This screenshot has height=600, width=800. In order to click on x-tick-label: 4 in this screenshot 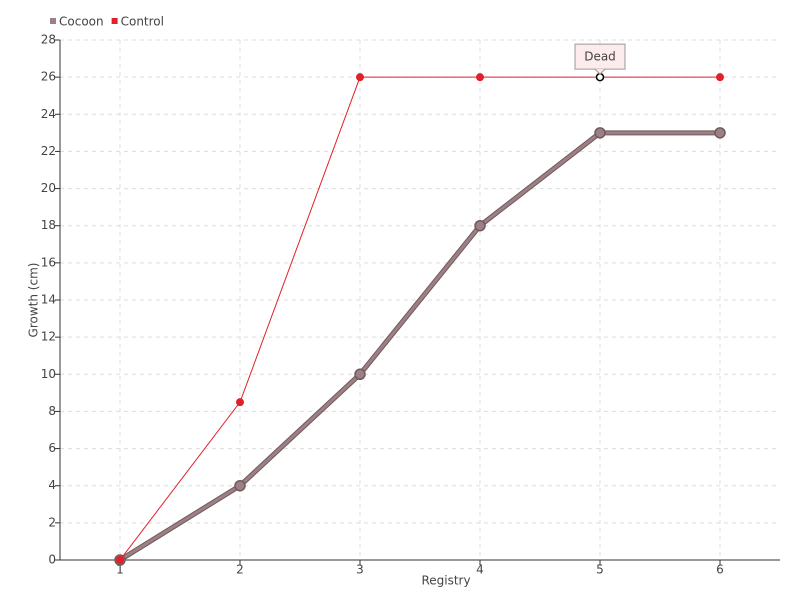, I will do `click(480, 570)`.